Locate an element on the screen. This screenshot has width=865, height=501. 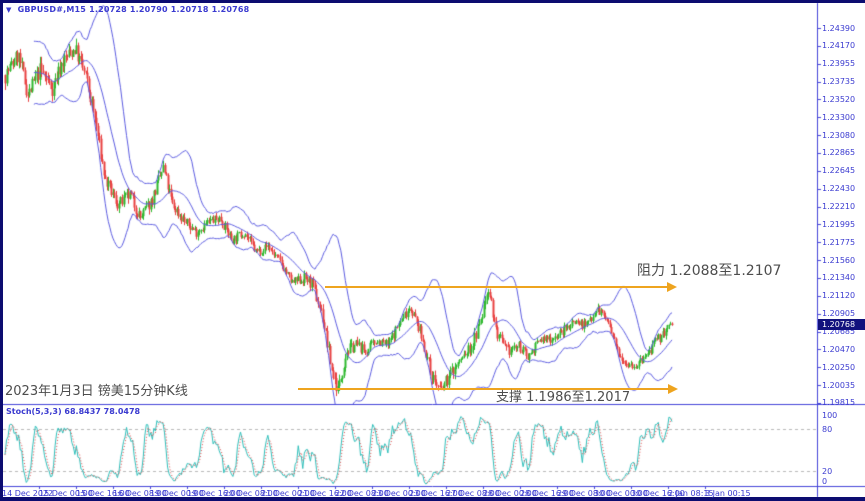
stoch-scale-label: 20 is located at coordinates (827, 471).